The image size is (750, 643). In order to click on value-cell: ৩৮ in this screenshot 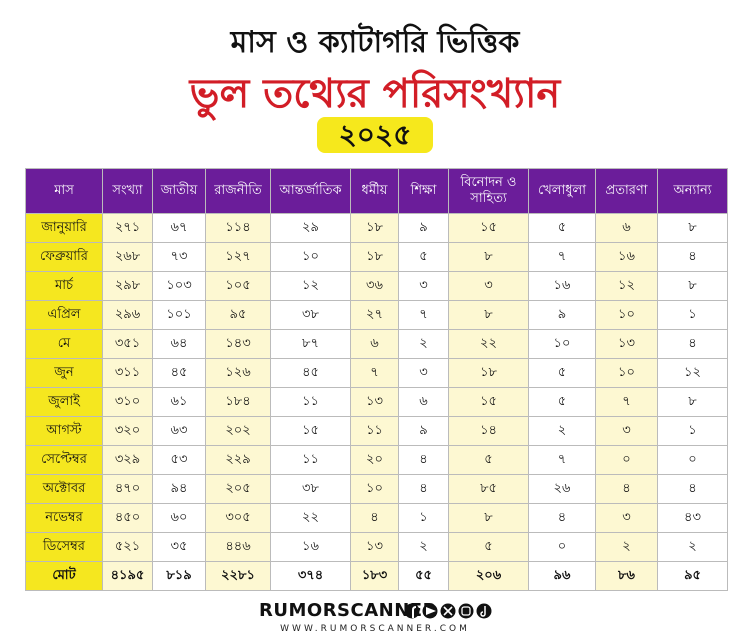, I will do `click(310, 315)`.